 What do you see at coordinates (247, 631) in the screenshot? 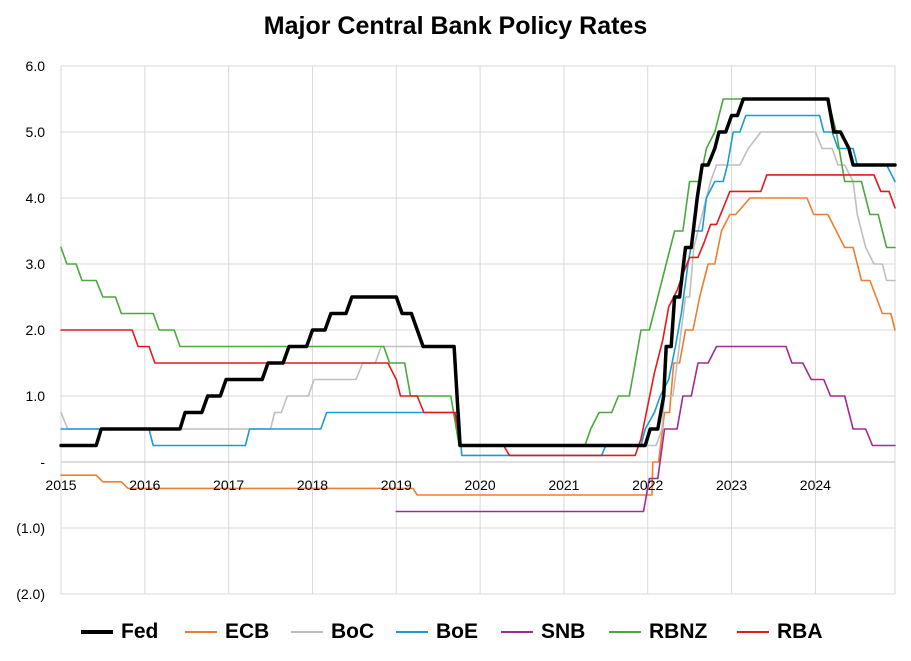
I see `legend-label: ECB` at bounding box center [247, 631].